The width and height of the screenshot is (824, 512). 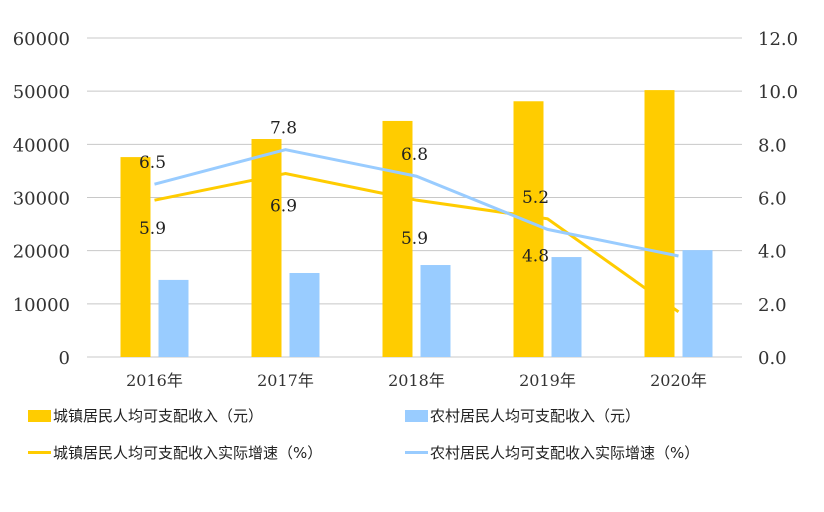 I want to click on legend-rural-income: 农村居民人均可支配收入（元）, so click(x=522, y=415).